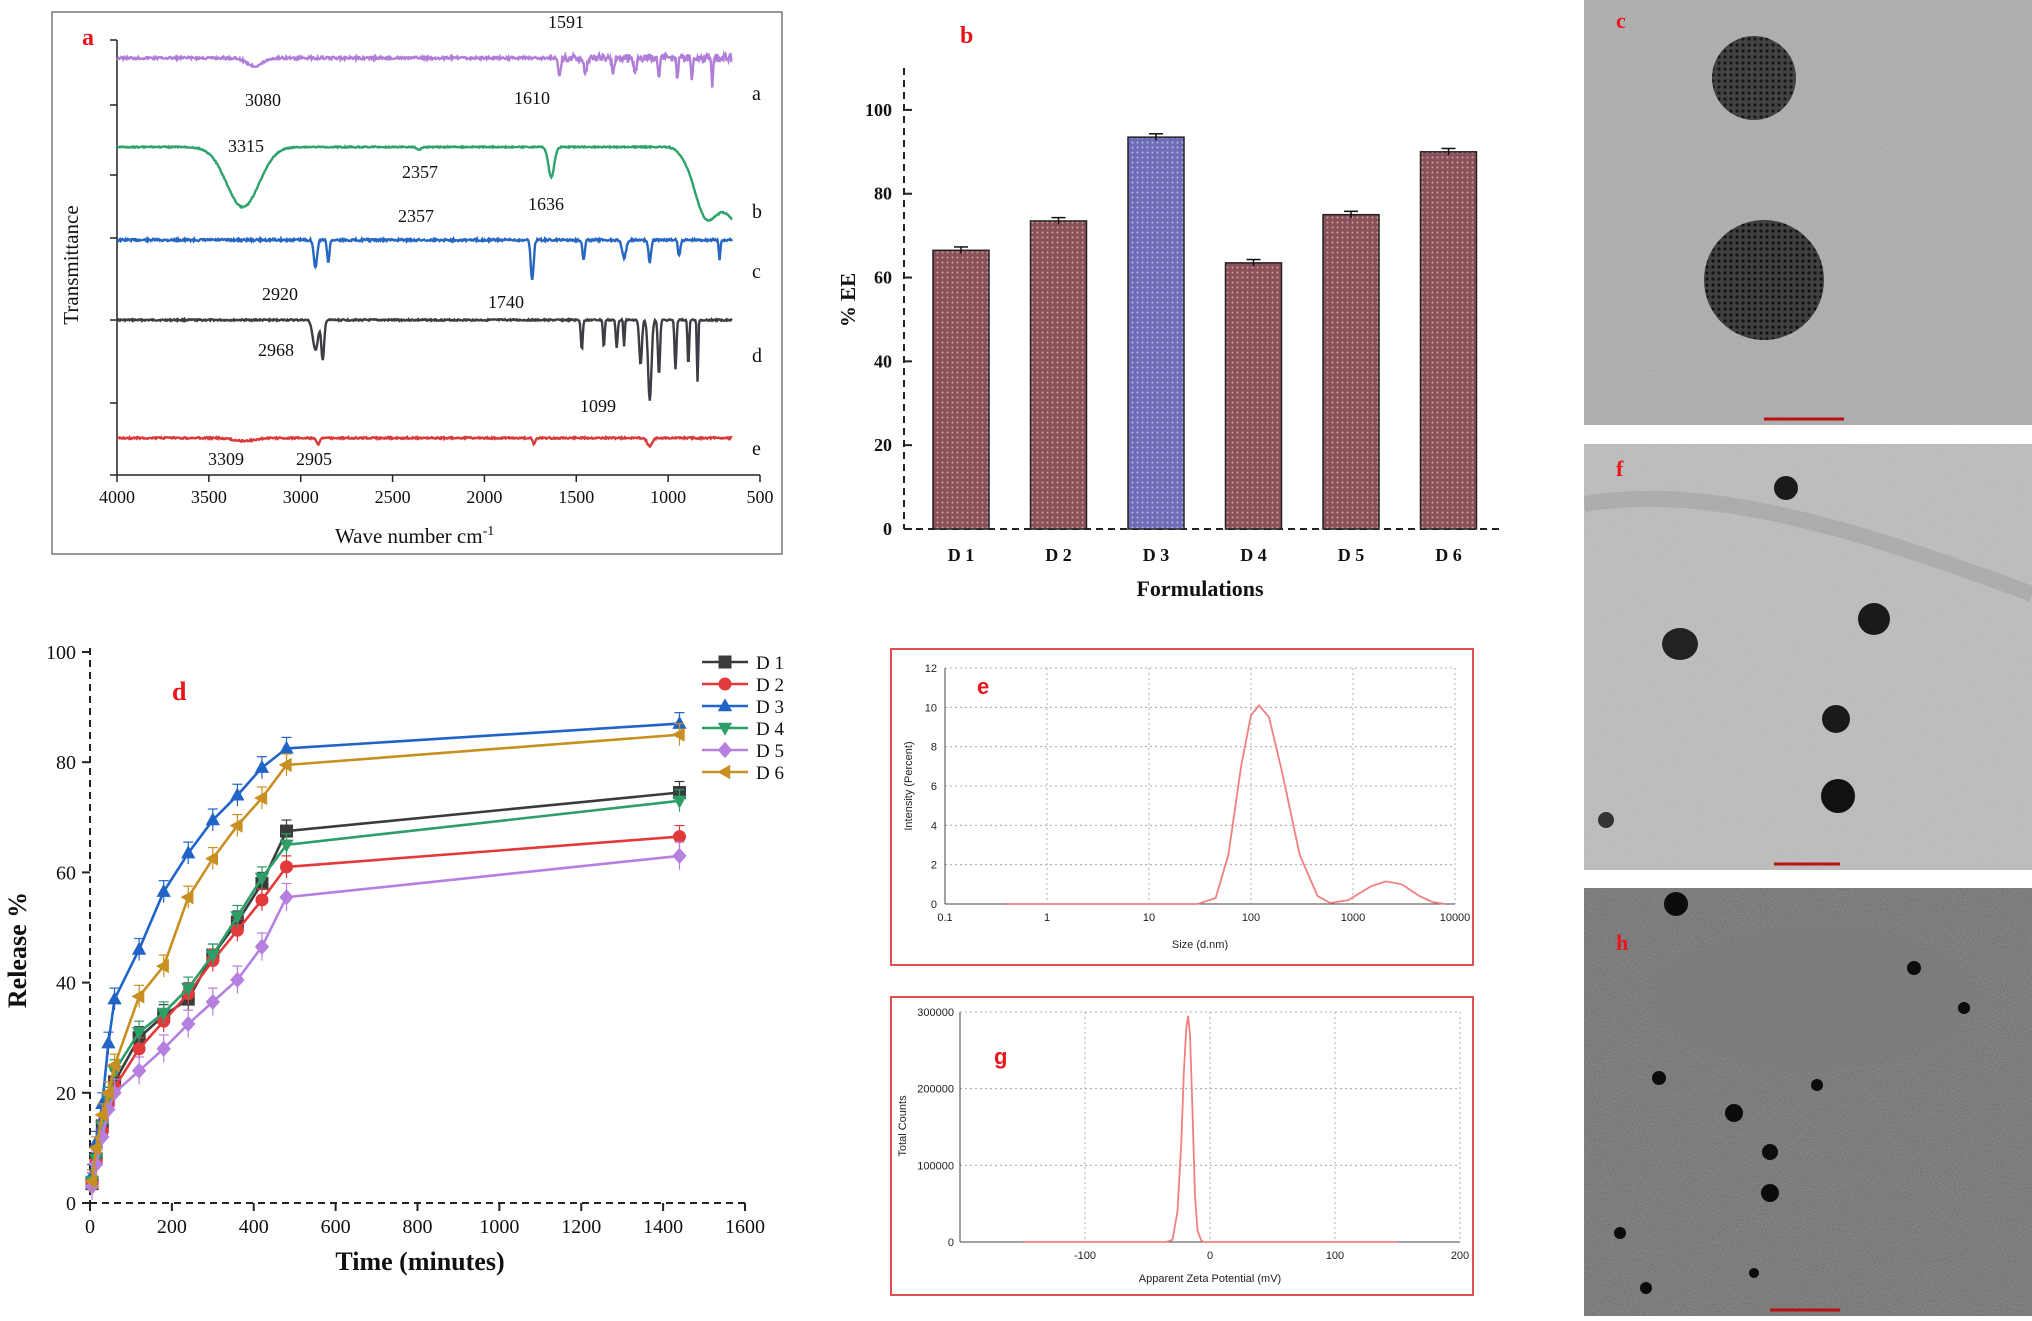 This screenshot has height=1321, width=2032. I want to click on panel-label-c: c, so click(1621, 20).